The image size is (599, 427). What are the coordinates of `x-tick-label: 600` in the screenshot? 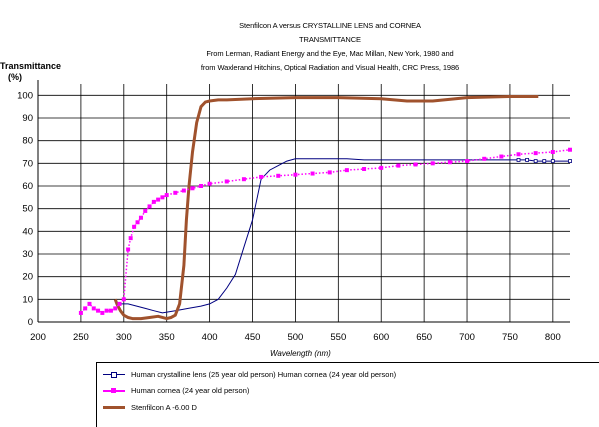 It's located at (381, 337).